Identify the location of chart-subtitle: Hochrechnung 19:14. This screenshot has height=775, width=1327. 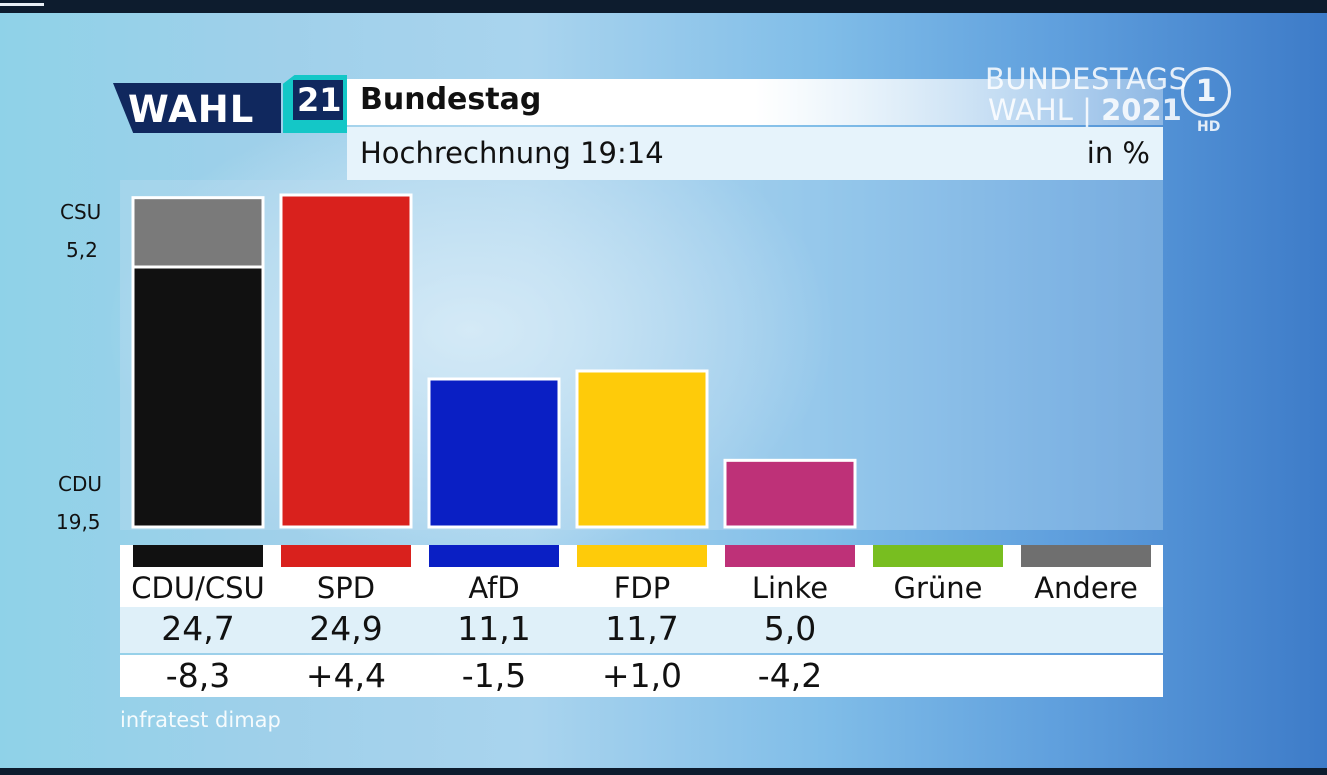
(512, 153).